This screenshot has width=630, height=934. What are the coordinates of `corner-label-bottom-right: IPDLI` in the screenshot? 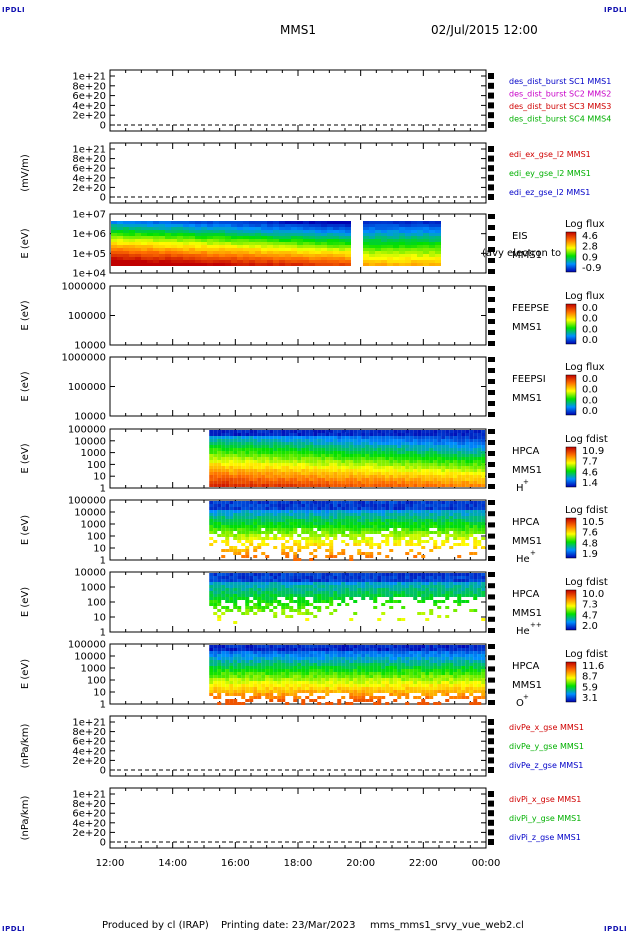 It's located at (616, 929).